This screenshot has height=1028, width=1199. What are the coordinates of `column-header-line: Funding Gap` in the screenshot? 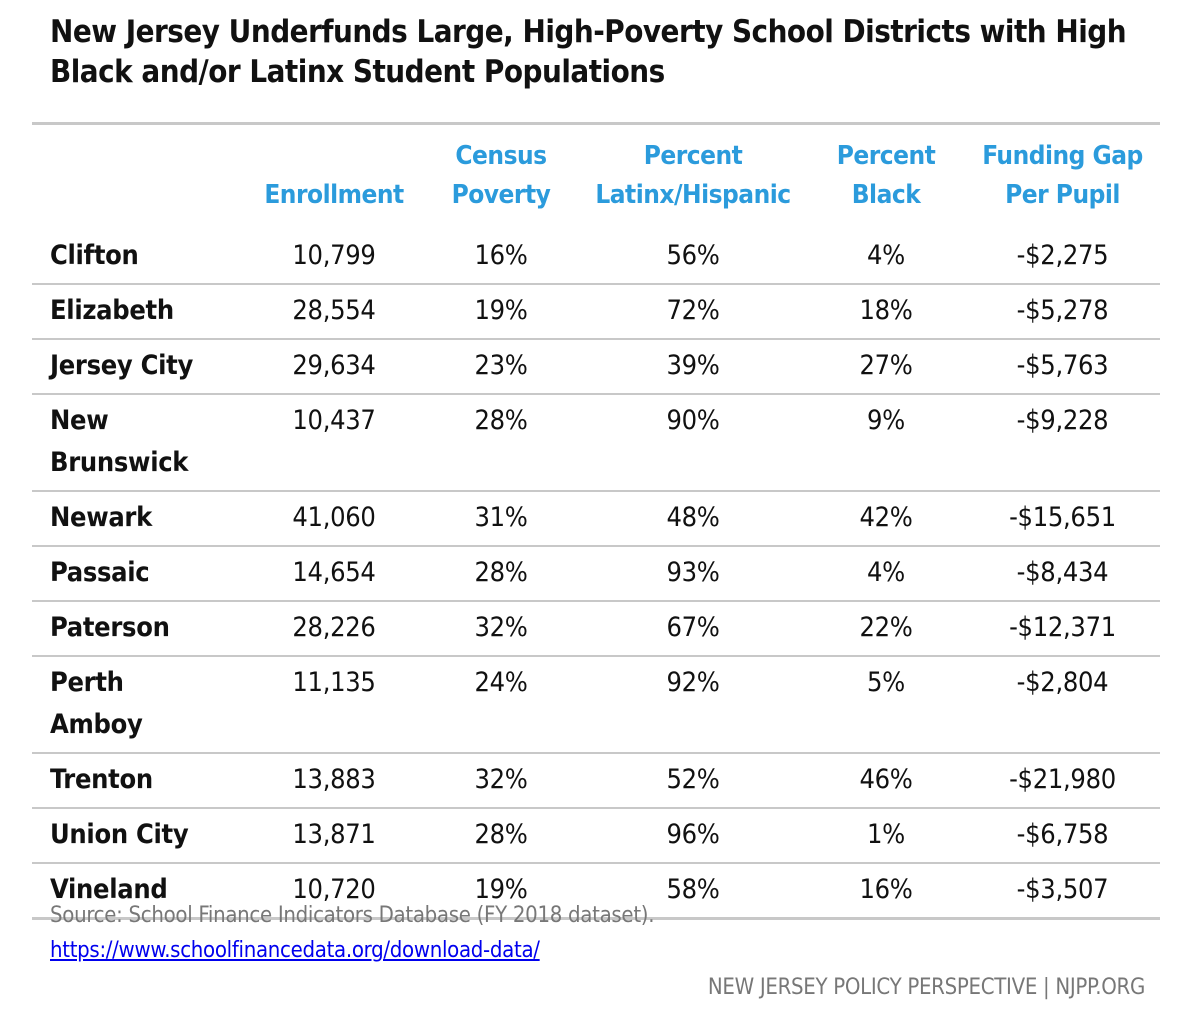 It's located at (1062, 156).